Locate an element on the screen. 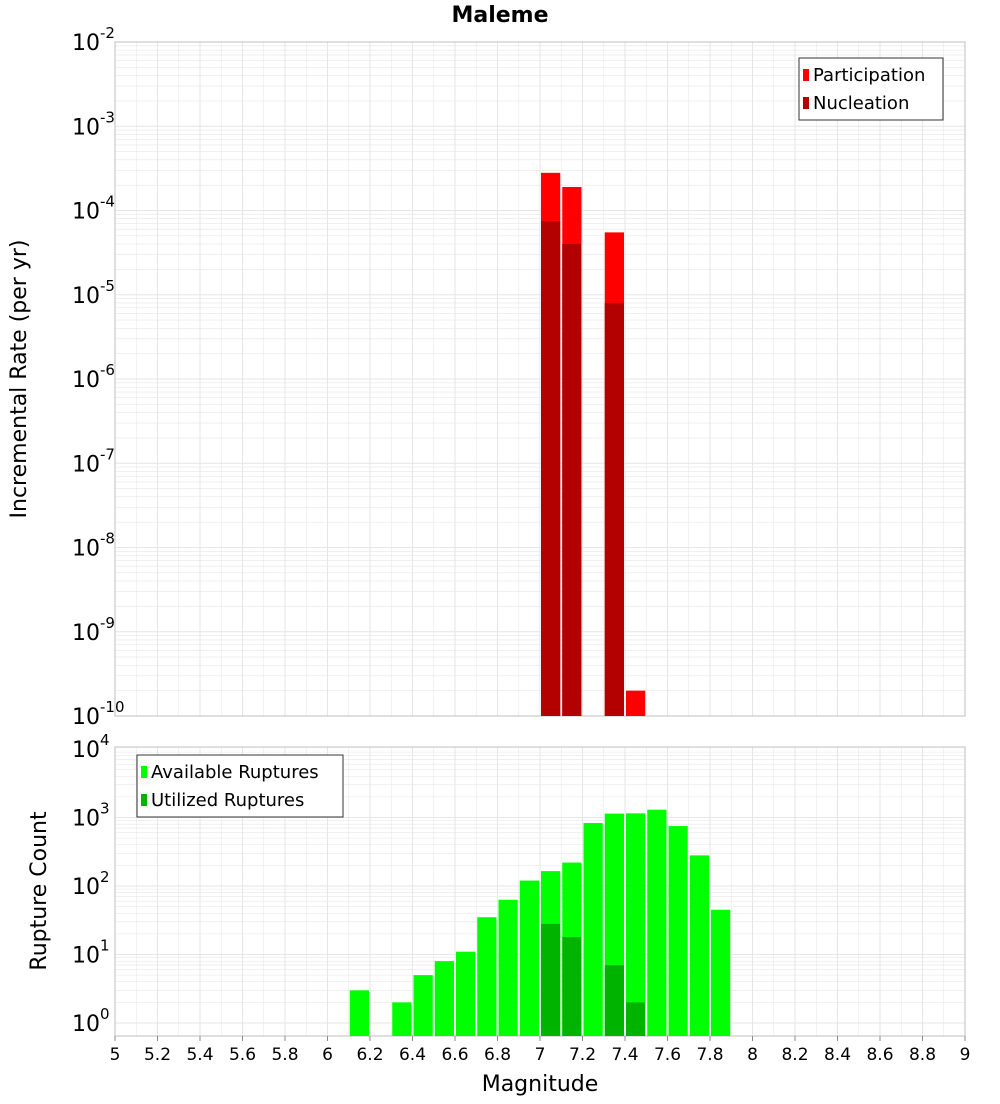  count-y-tick-label: 10³ is located at coordinates (91, 816).